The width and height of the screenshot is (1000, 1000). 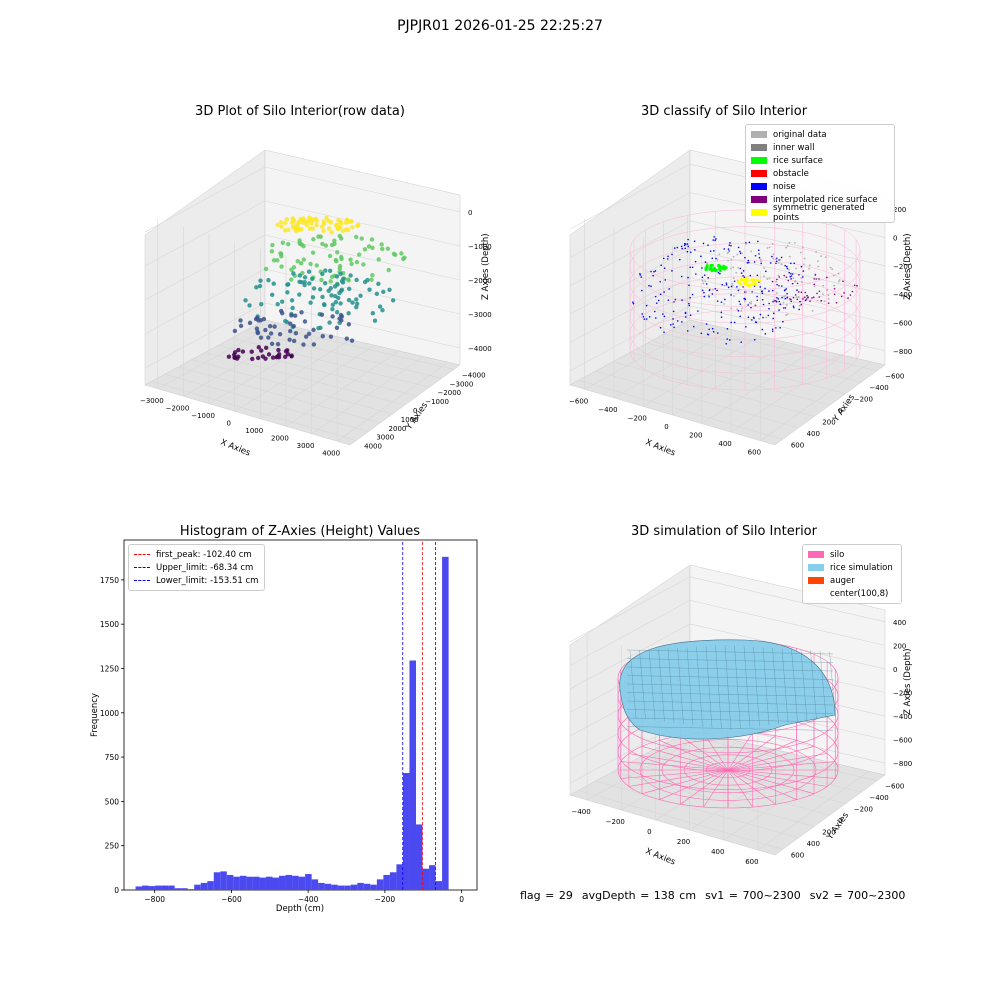 What do you see at coordinates (116, 890) in the screenshot?
I see `p3-y-tick-label: 0` at bounding box center [116, 890].